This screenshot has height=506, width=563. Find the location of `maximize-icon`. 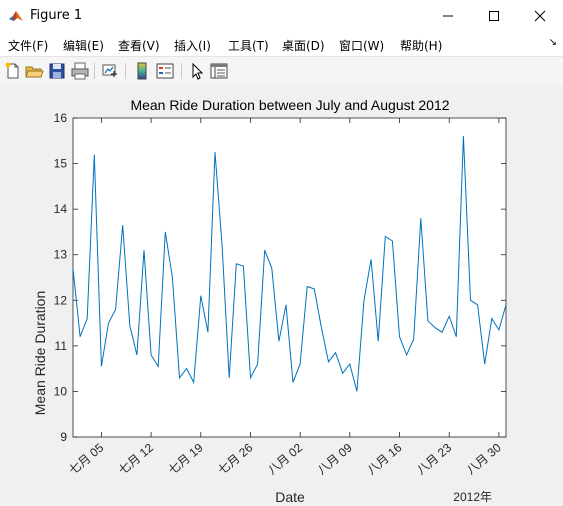

maximize-icon is located at coordinates (494, 16).